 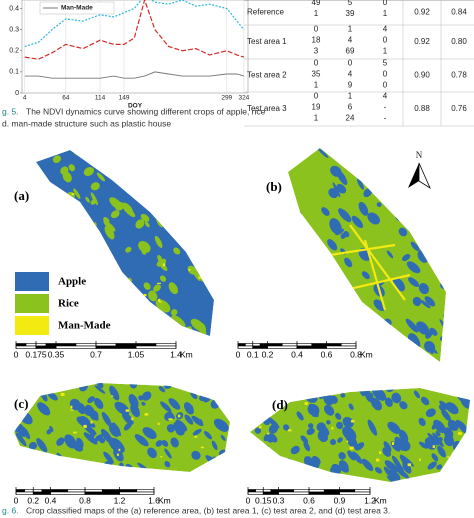 What do you see at coordinates (280, 404) in the screenshot?
I see `map-label: (d)` at bounding box center [280, 404].